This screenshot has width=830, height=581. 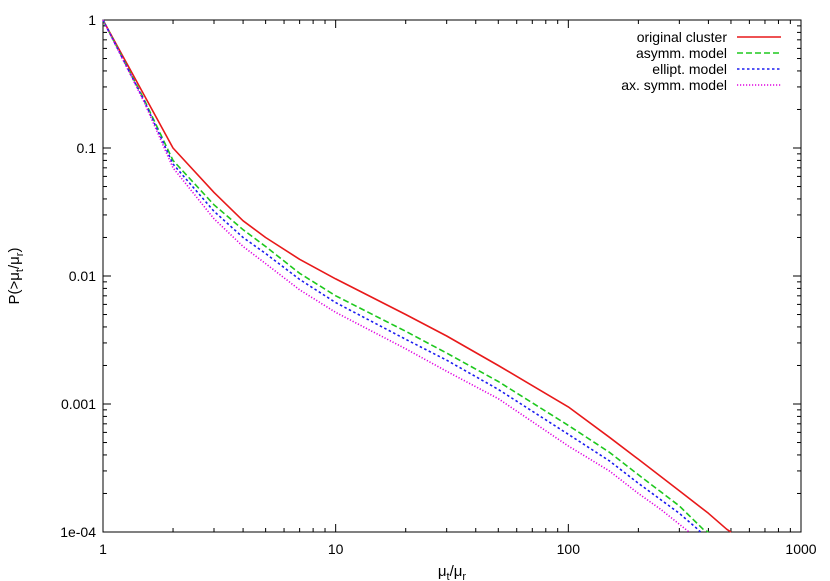 I want to click on legend-label: original cluster, so click(x=682, y=37).